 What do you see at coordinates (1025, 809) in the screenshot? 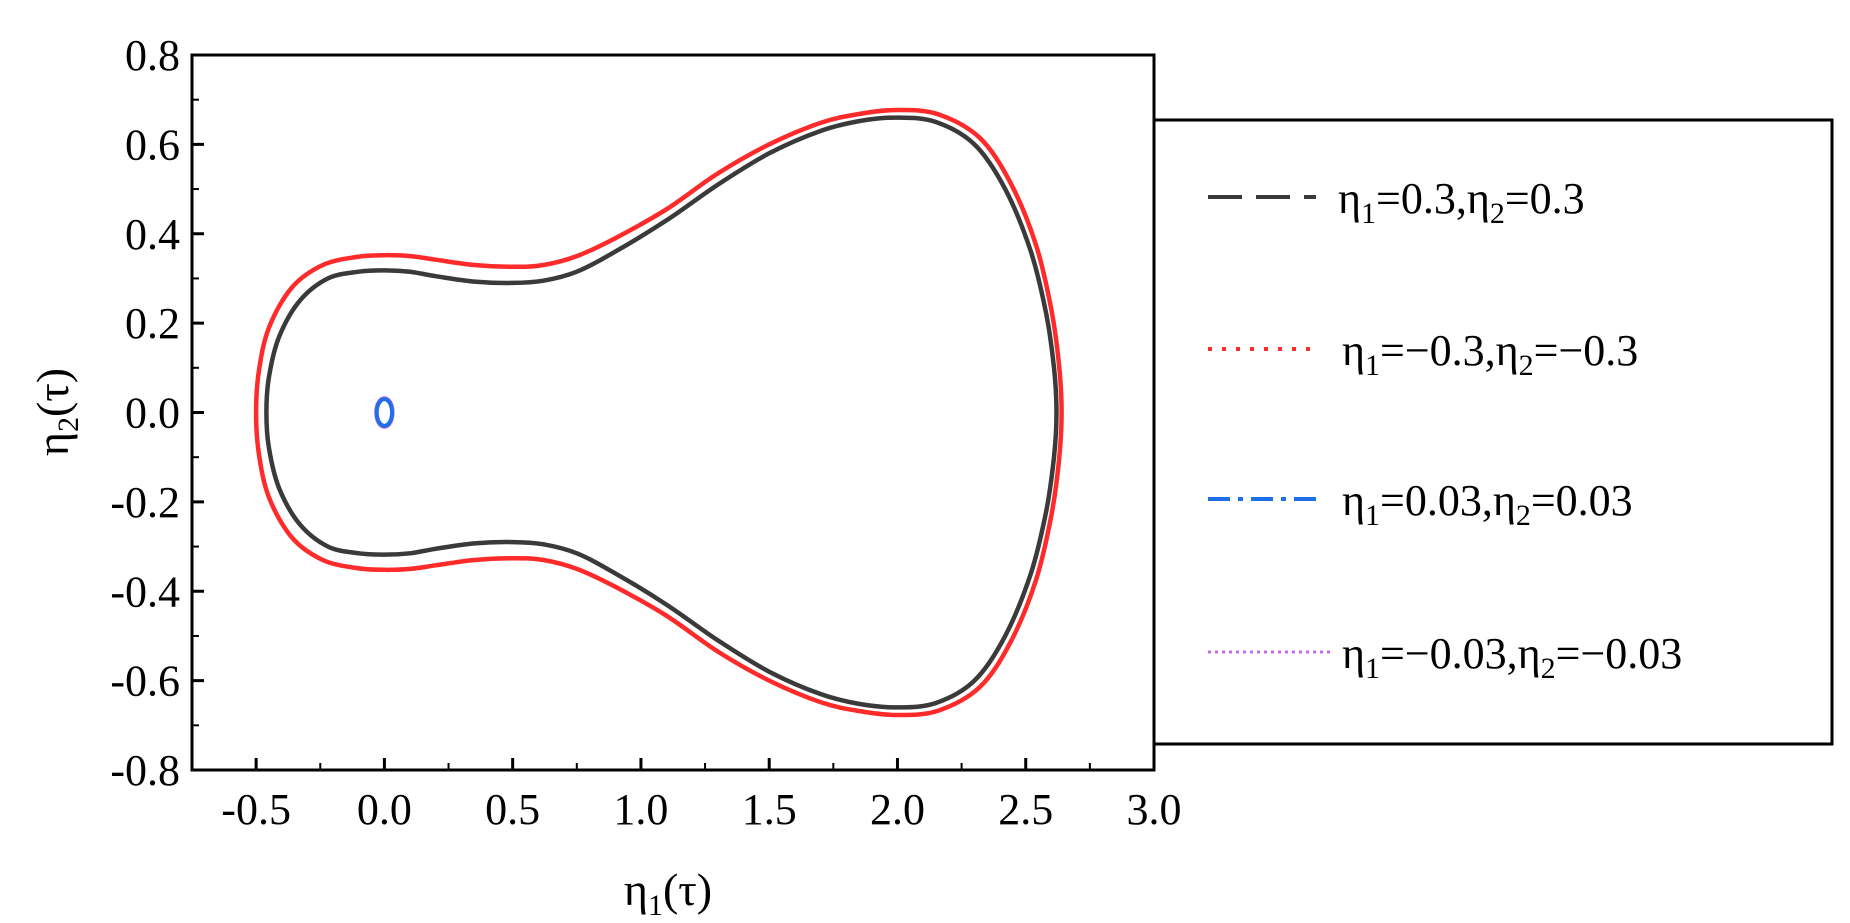
I see `x-tick-label: 2.5` at bounding box center [1025, 809].